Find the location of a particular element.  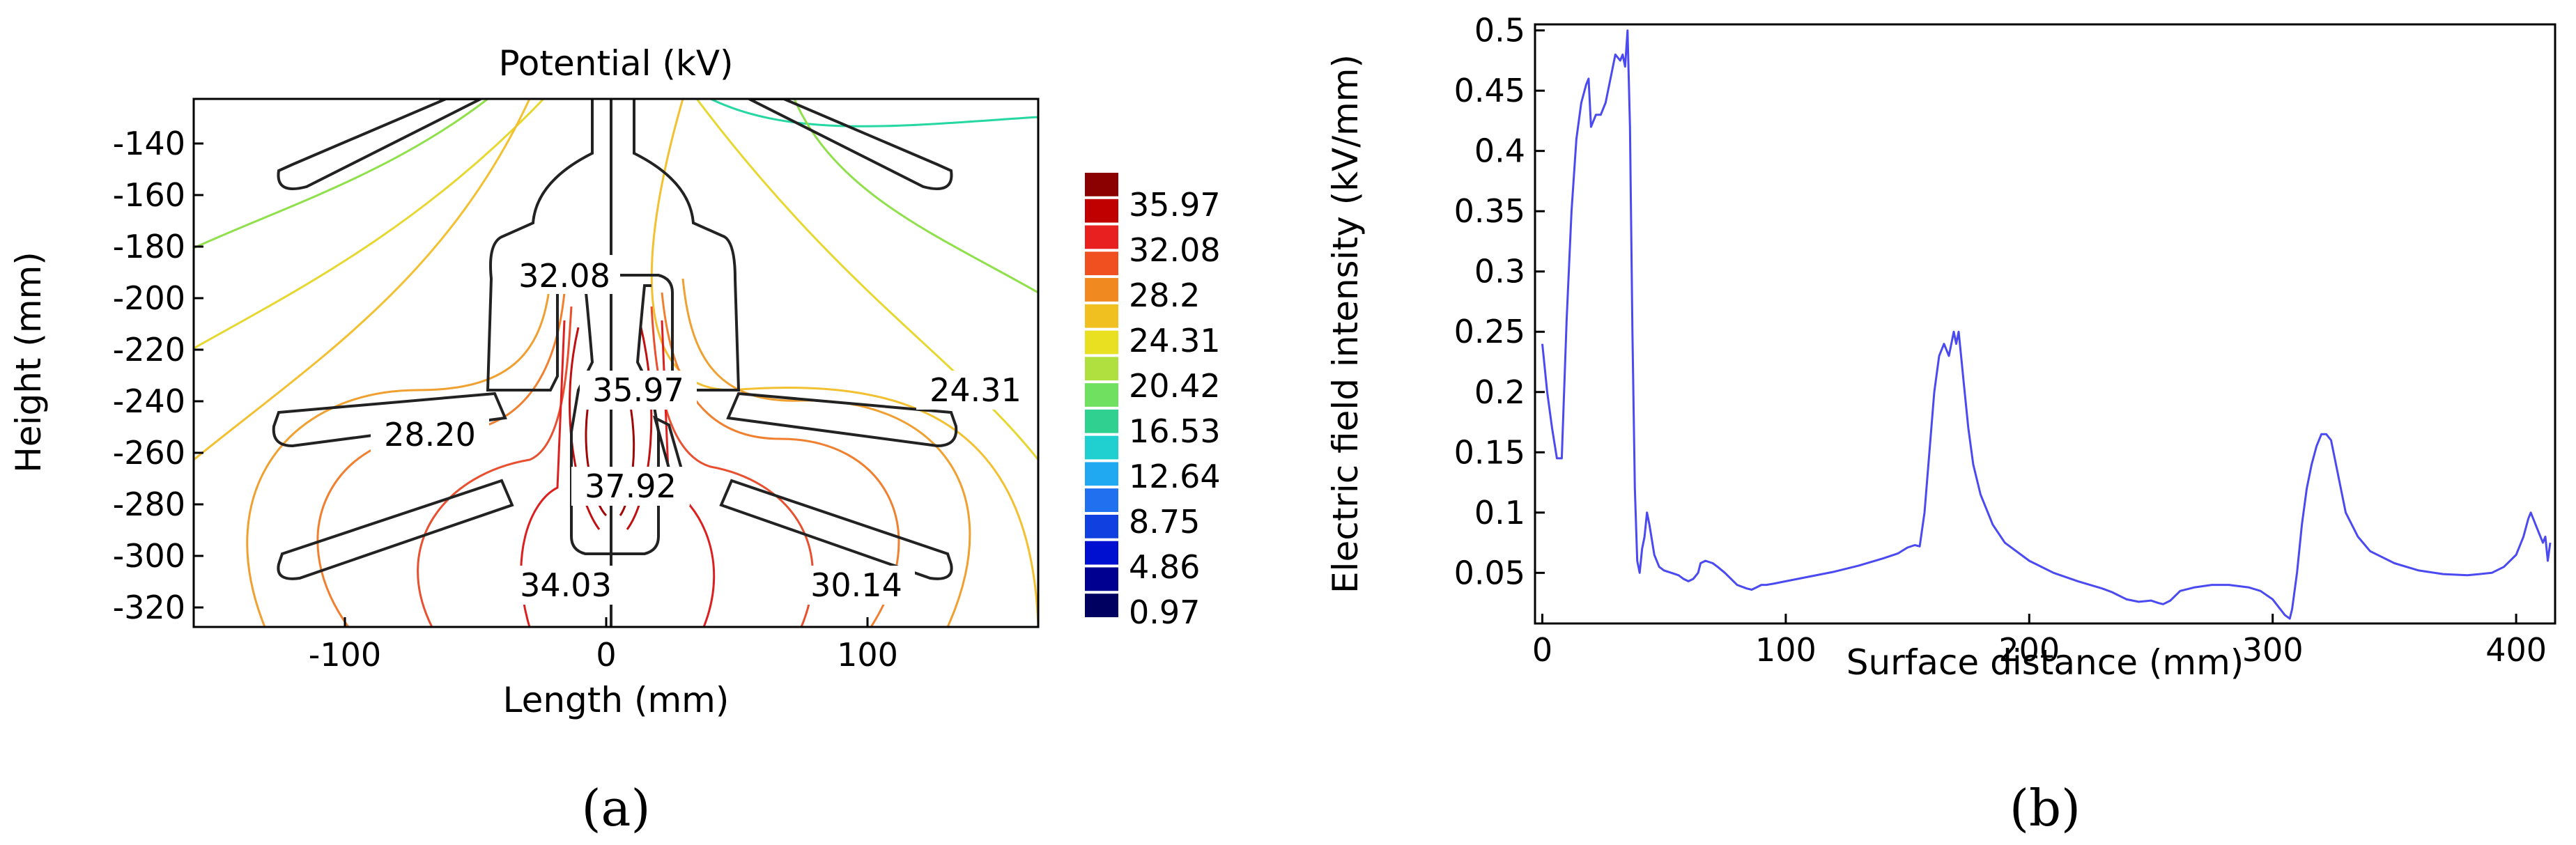

contour-line-amber-right is located at coordinates (844, 363).